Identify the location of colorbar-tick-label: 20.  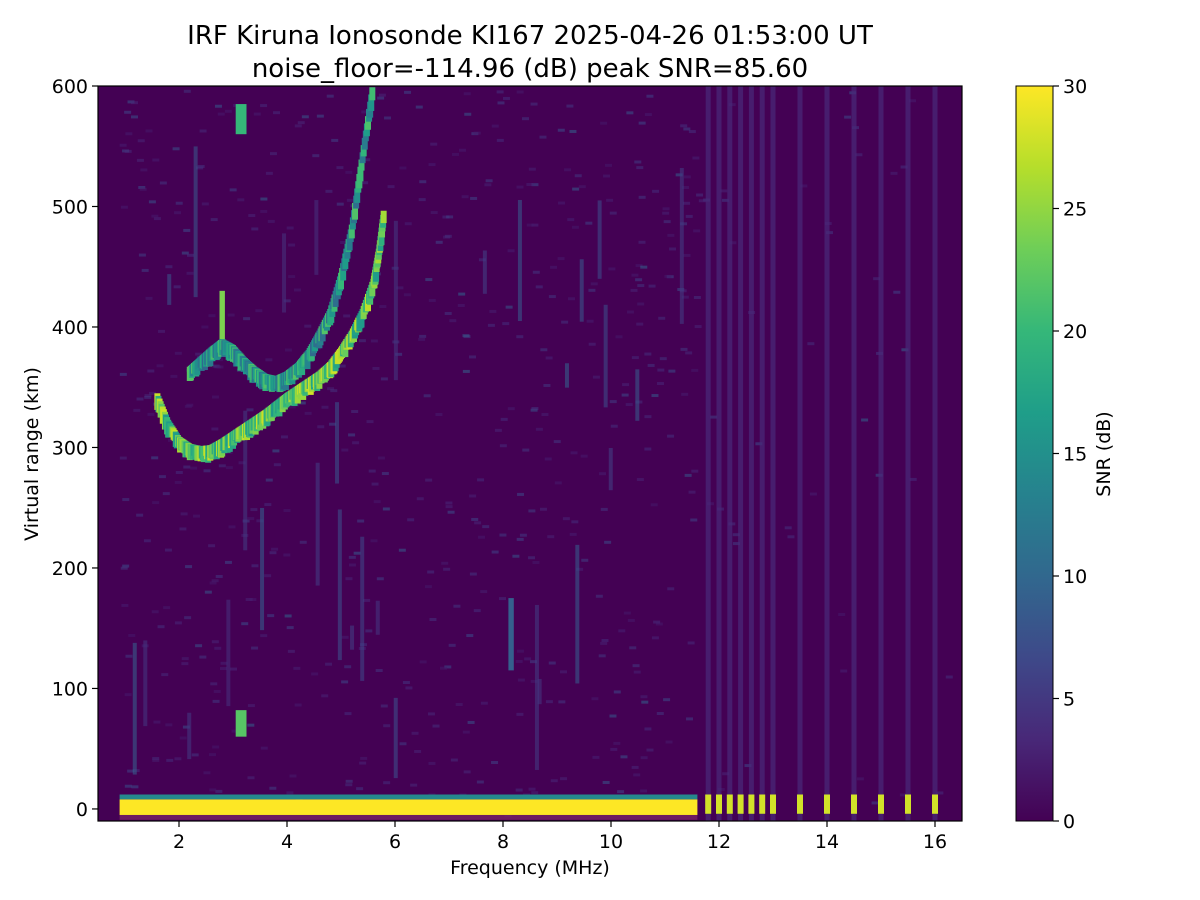
(1075, 332).